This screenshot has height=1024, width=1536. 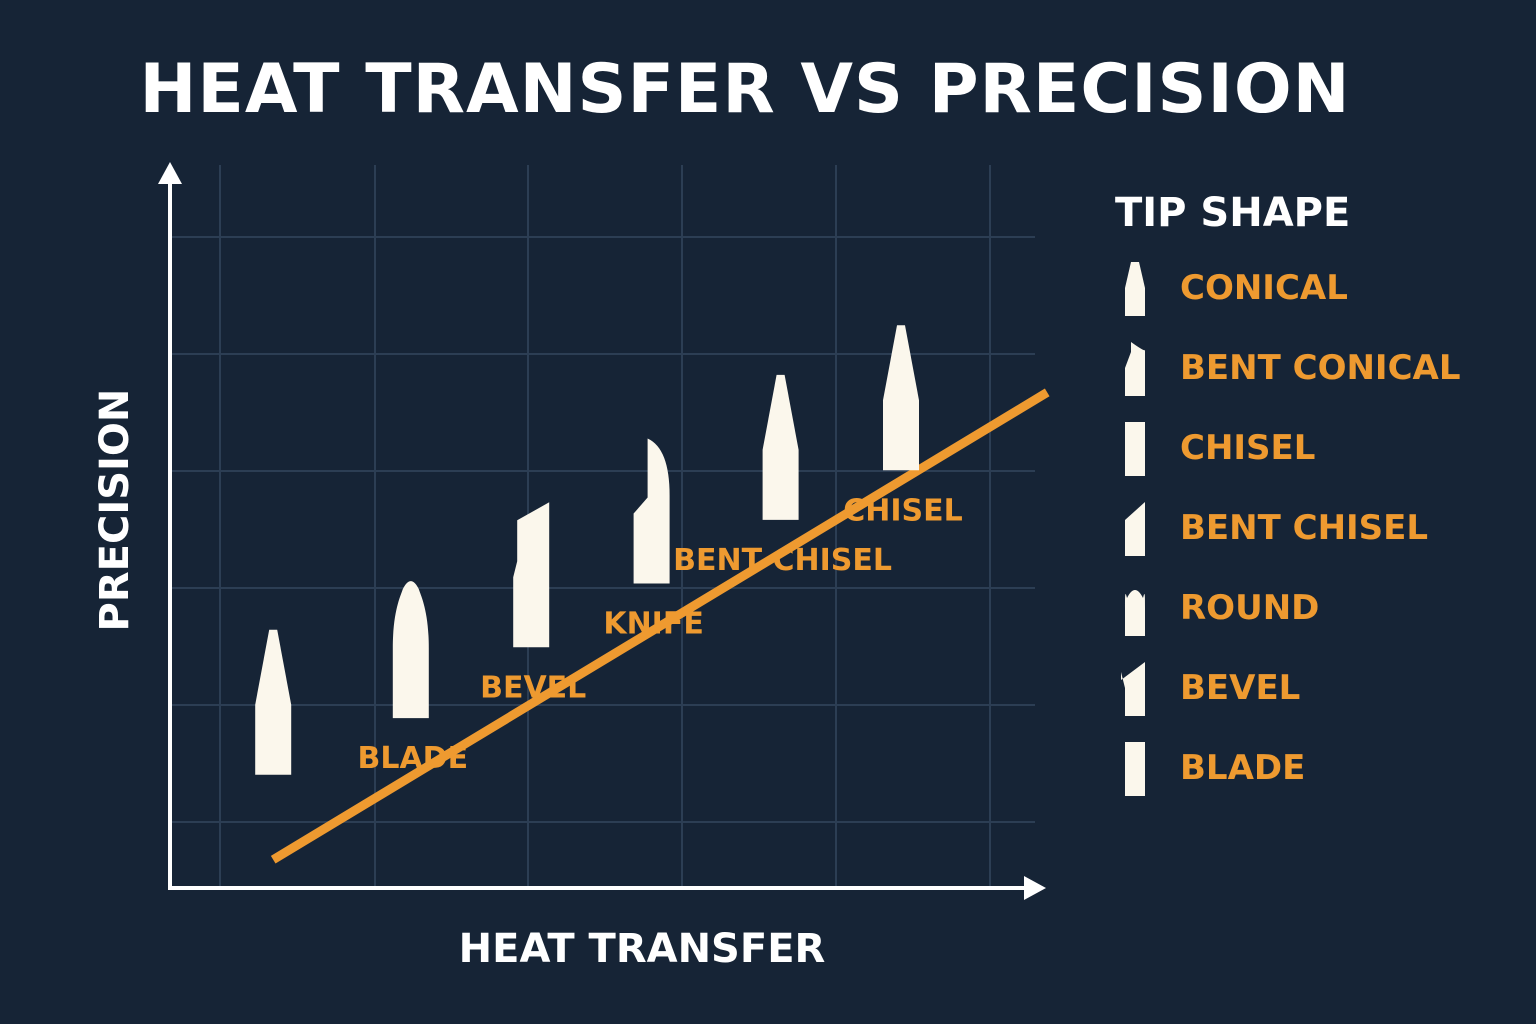 I want to click on conical-tip-icon, so click(x=1135, y=289).